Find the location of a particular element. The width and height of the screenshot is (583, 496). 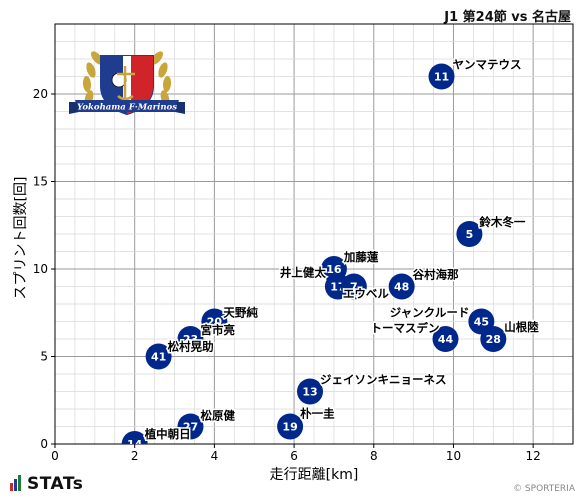

point-number: 41 is located at coordinates (158, 357).